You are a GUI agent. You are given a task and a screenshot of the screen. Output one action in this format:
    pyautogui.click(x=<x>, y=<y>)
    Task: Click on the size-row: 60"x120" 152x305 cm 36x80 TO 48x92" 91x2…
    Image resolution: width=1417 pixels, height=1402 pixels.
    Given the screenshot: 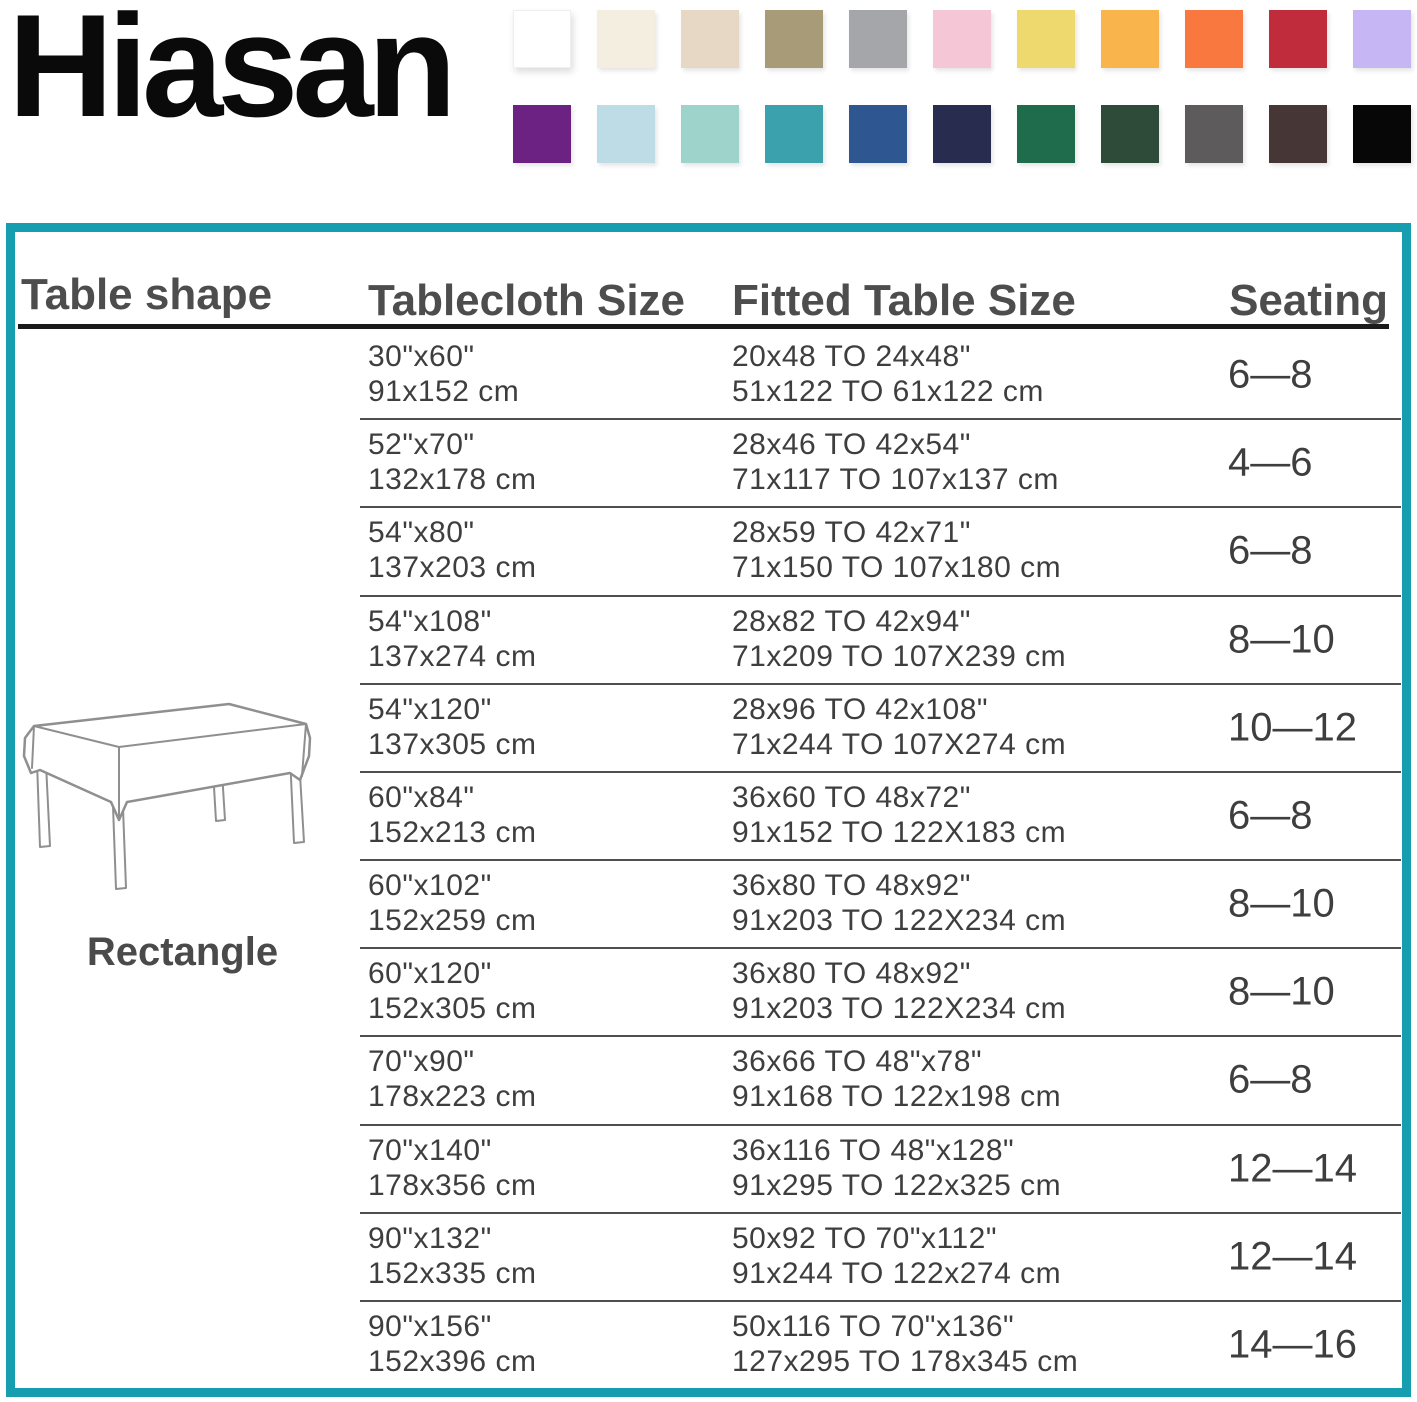 What is the action you would take?
    pyautogui.click(x=880, y=993)
    